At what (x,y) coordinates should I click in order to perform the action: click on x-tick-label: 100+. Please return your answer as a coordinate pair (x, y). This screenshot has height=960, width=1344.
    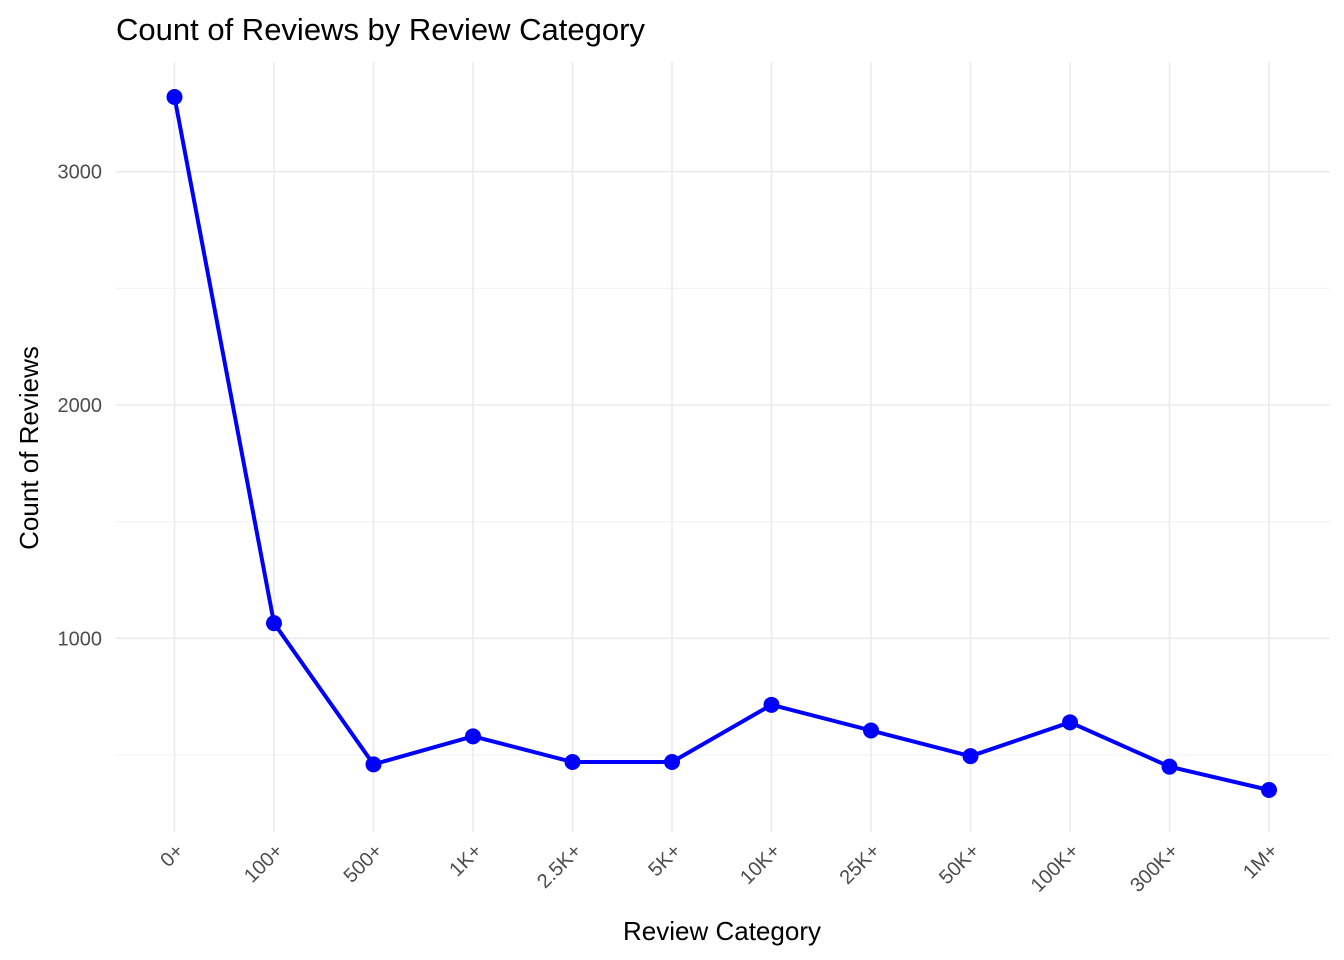
    Looking at the image, I should click on (263, 863).